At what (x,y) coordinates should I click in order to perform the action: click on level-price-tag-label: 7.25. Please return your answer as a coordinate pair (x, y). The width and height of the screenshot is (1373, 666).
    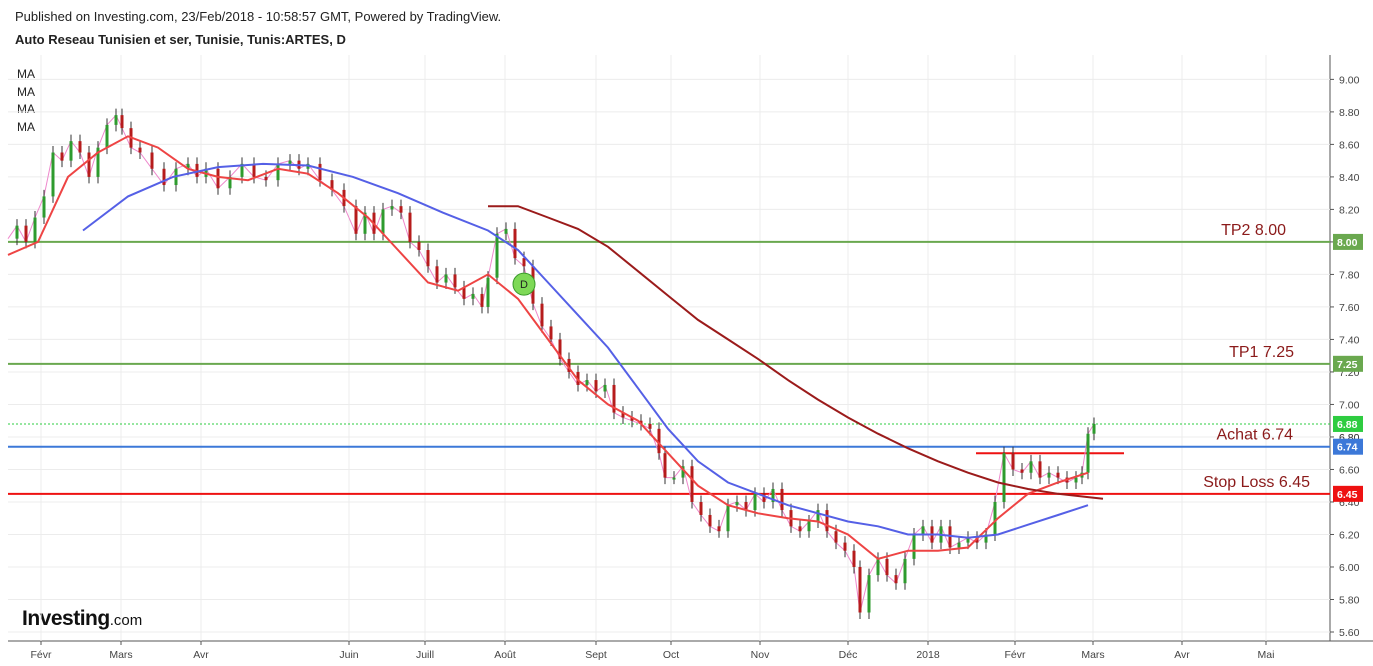
    Looking at the image, I should click on (1347, 365).